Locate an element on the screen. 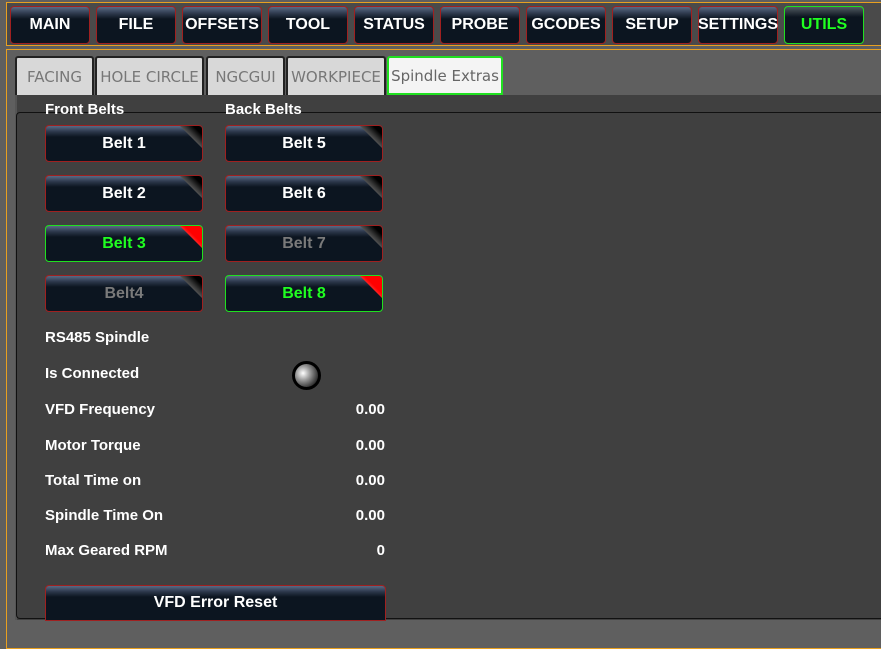 Image resolution: width=881 pixels, height=649 pixels. belt-button-belt5: Belt 5 is located at coordinates (304, 143).